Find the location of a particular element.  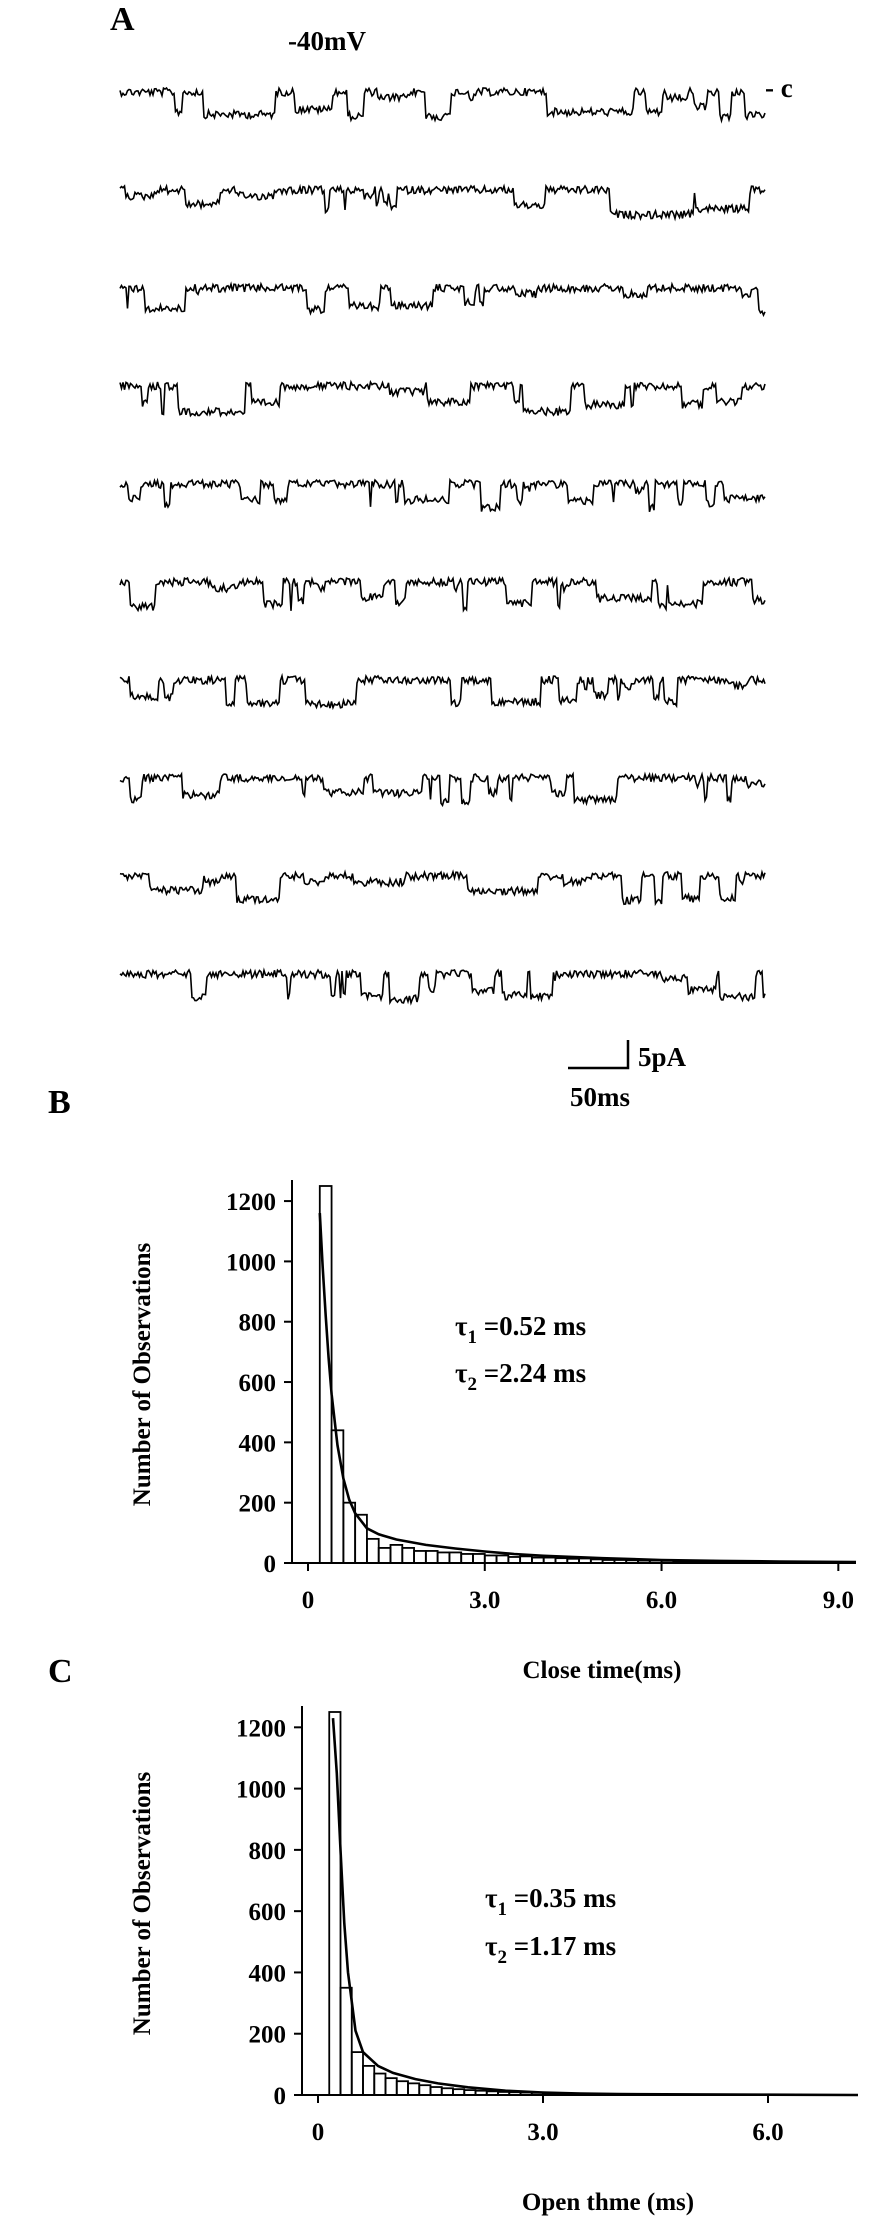

scale-current-label: 5pA is located at coordinates (662, 1057).